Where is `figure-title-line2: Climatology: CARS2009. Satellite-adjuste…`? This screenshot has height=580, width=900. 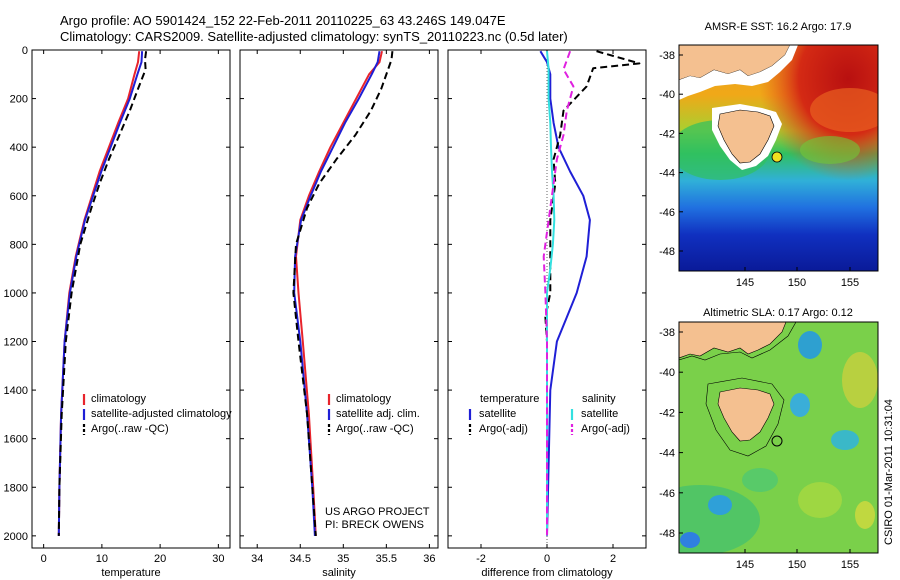
figure-title-line2: Climatology: CARS2009. Satellite-adjuste… is located at coordinates (314, 36).